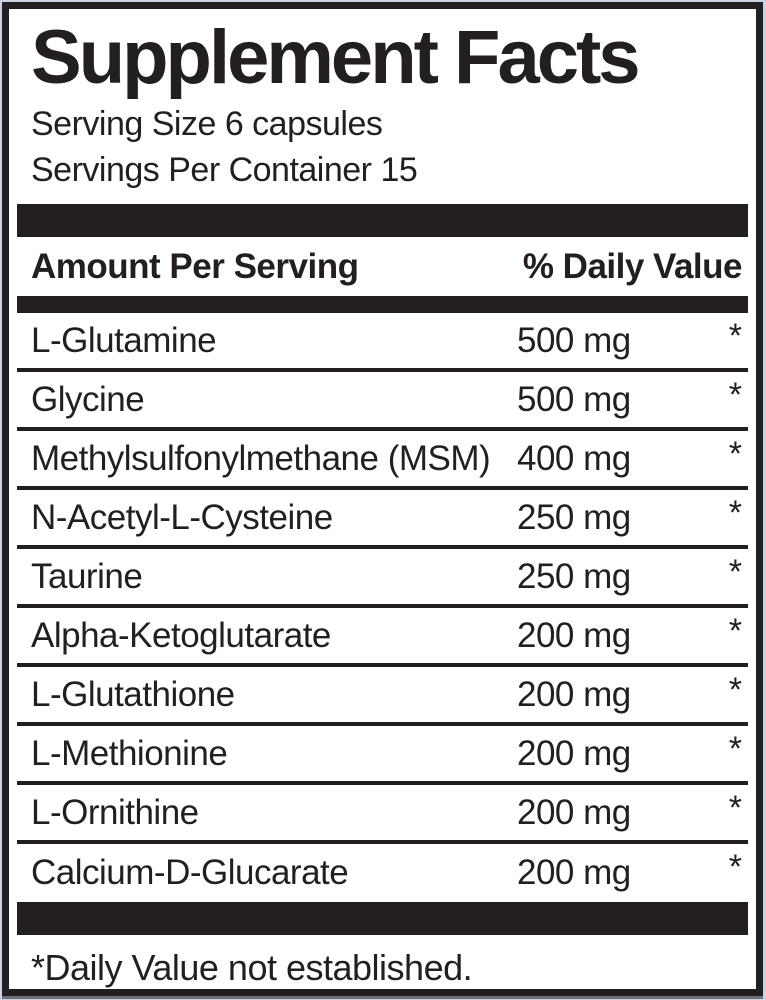  I want to click on ingredient-name: L-Ornithine, so click(115, 812).